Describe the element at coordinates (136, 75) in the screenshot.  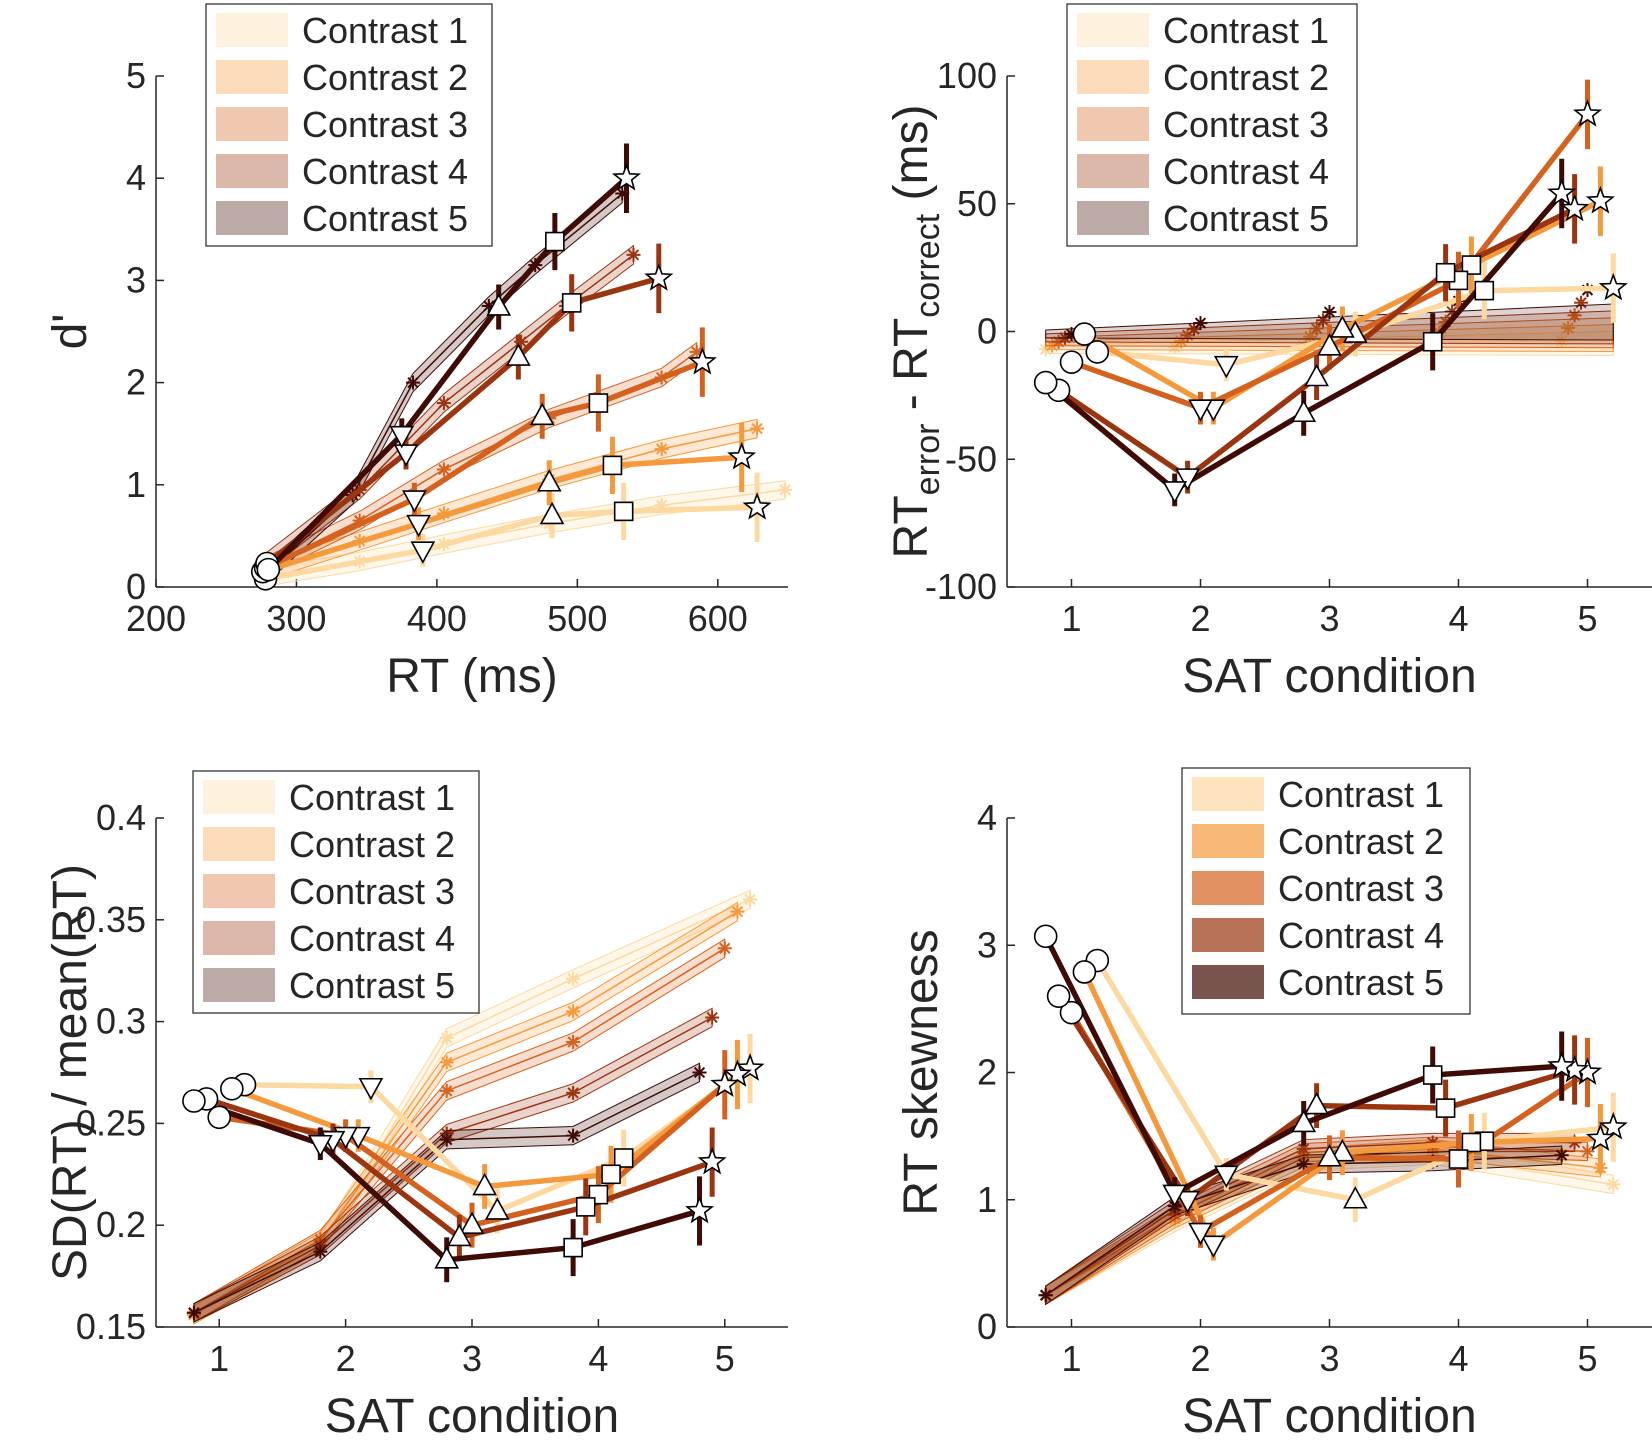
I see `y-tick-label: 5` at that location.